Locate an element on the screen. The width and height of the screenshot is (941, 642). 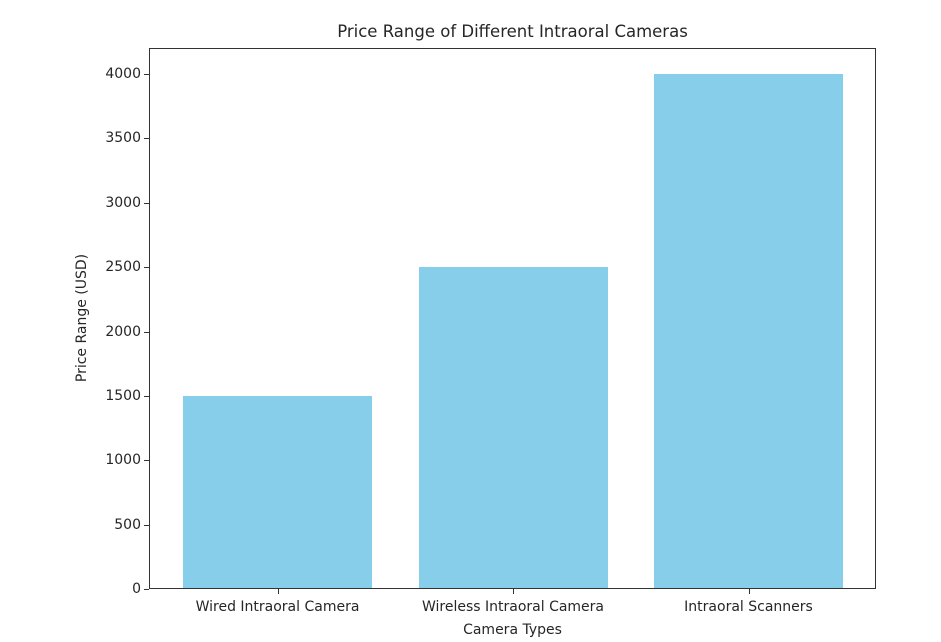
y-tick-label: 3000 is located at coordinates (123, 203).